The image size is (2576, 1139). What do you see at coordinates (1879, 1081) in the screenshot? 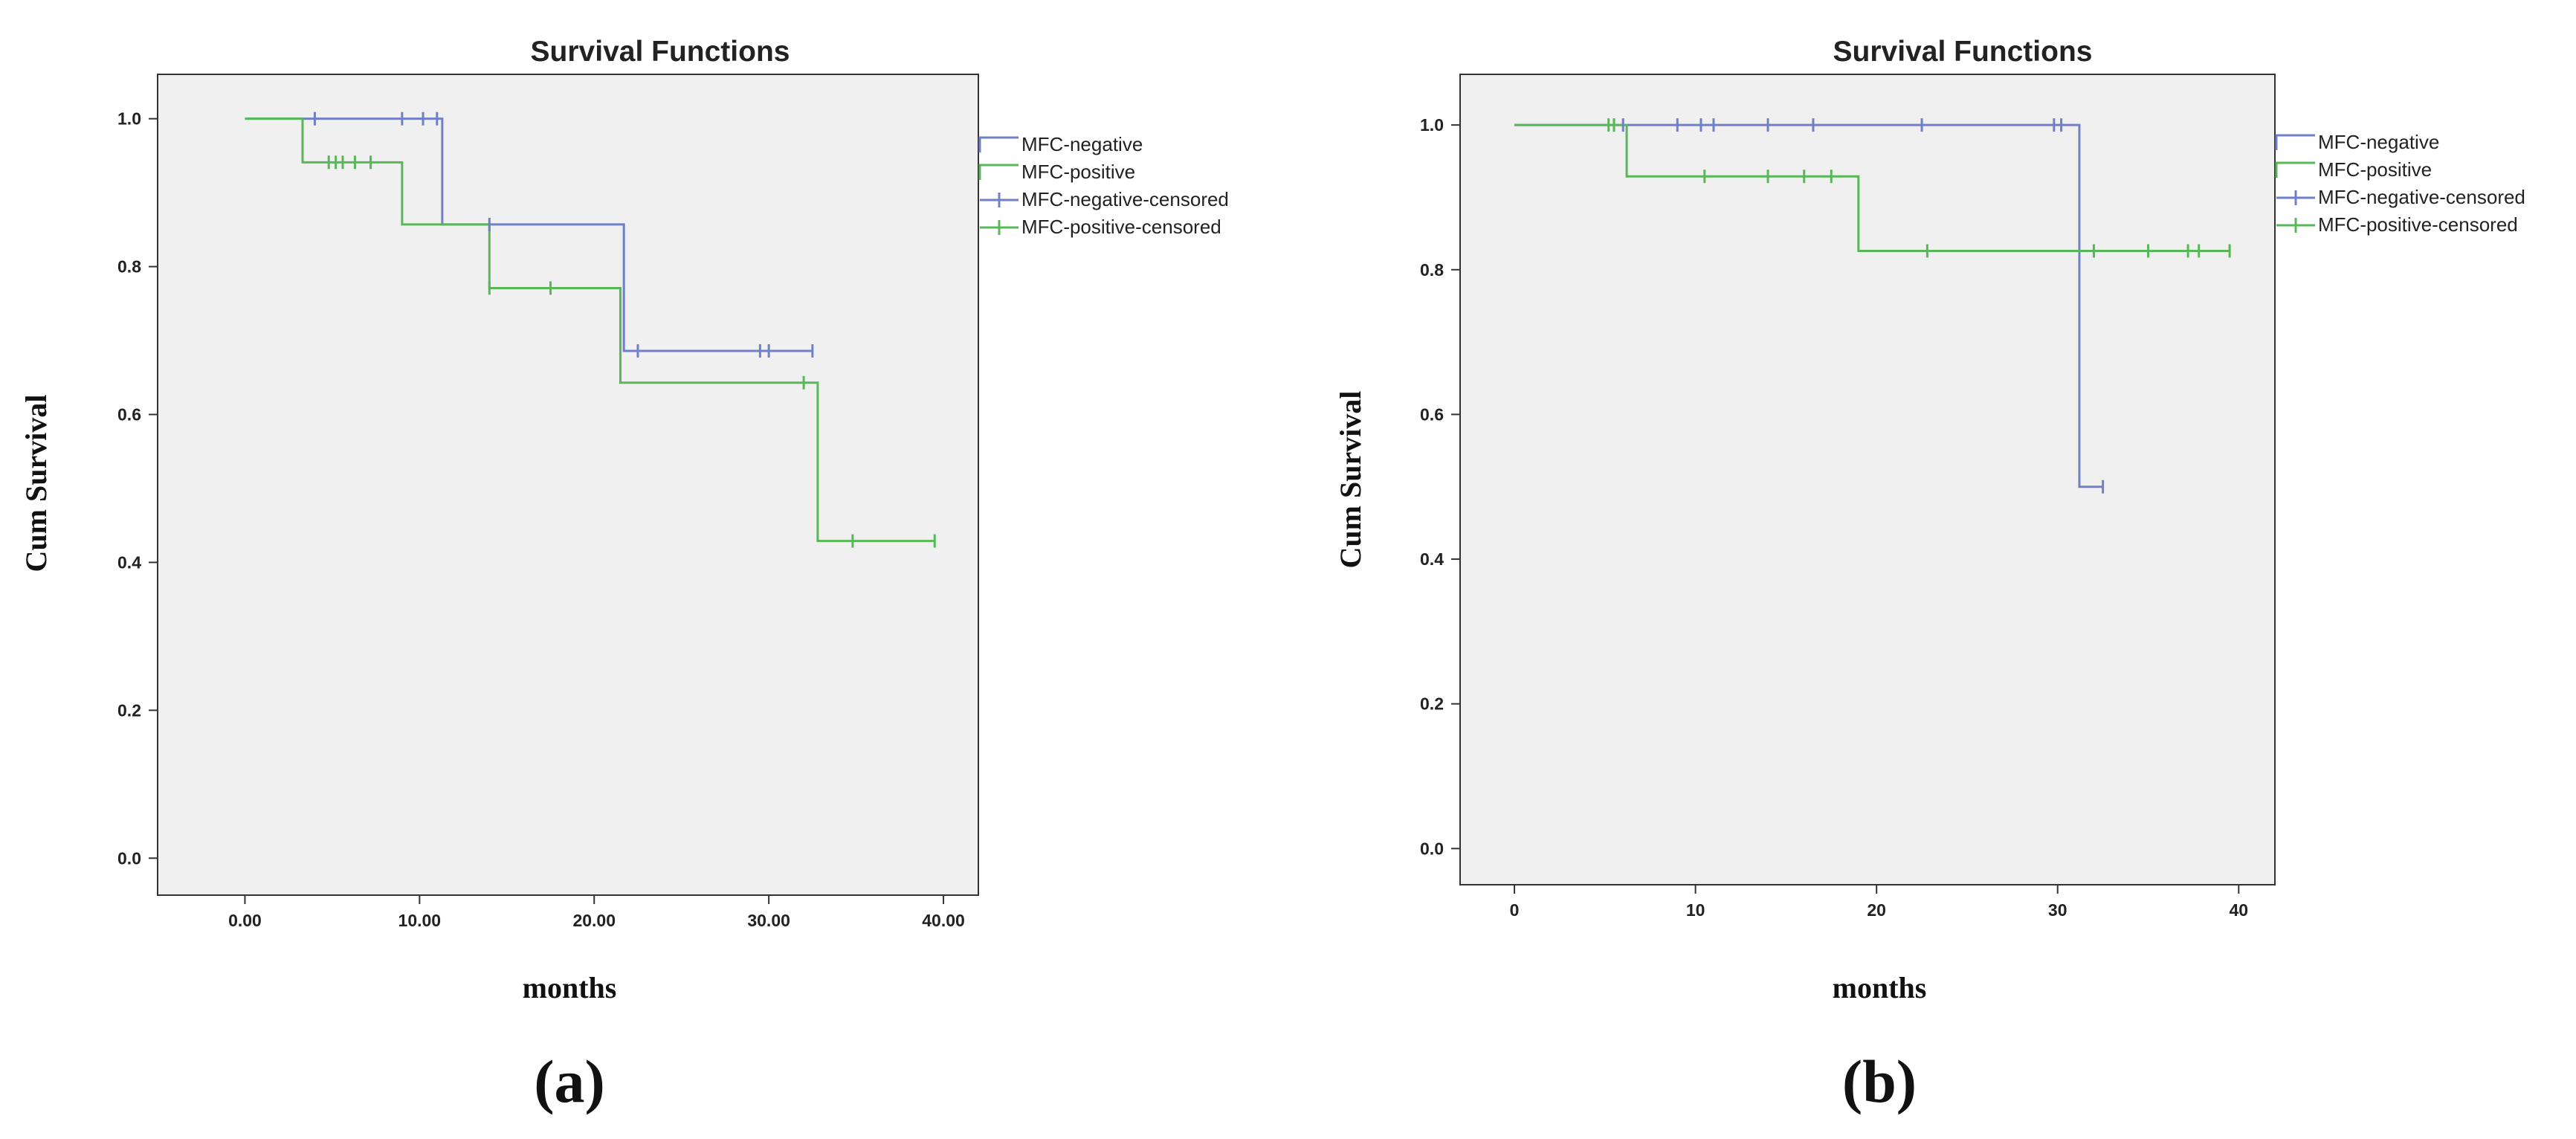
I see `panel-label: (b)` at bounding box center [1879, 1081].